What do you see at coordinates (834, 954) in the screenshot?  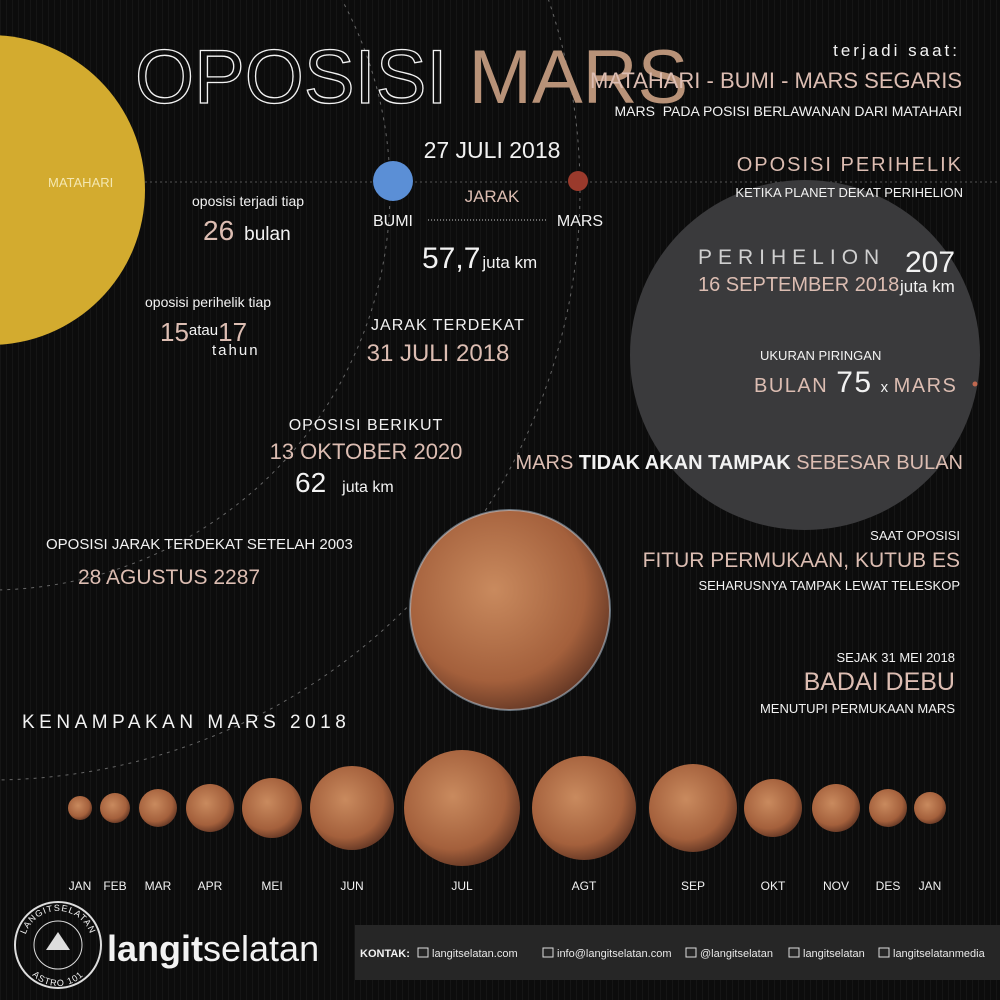 I see `contact-link: langitselatan` at bounding box center [834, 954].